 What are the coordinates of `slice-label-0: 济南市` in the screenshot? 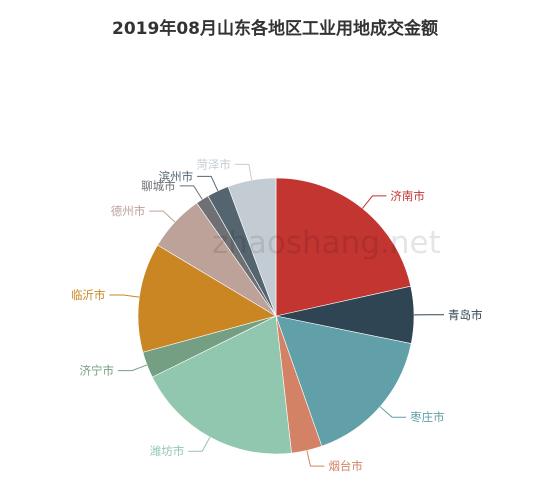 It's located at (407, 196).